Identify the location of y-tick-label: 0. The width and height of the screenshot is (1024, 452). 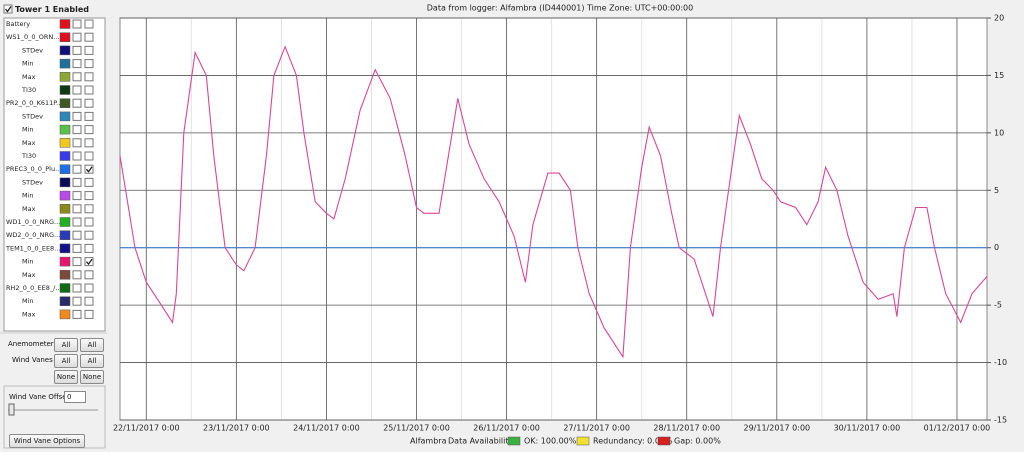
(996, 247).